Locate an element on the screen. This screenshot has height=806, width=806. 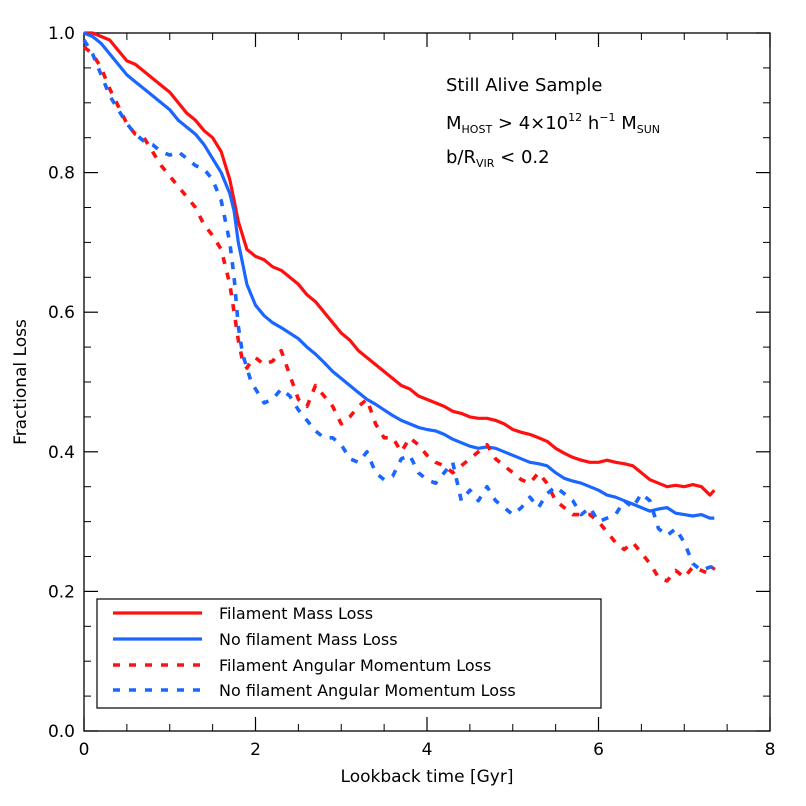
legend-label: No filament Angular Momentum Loss is located at coordinates (367, 690).